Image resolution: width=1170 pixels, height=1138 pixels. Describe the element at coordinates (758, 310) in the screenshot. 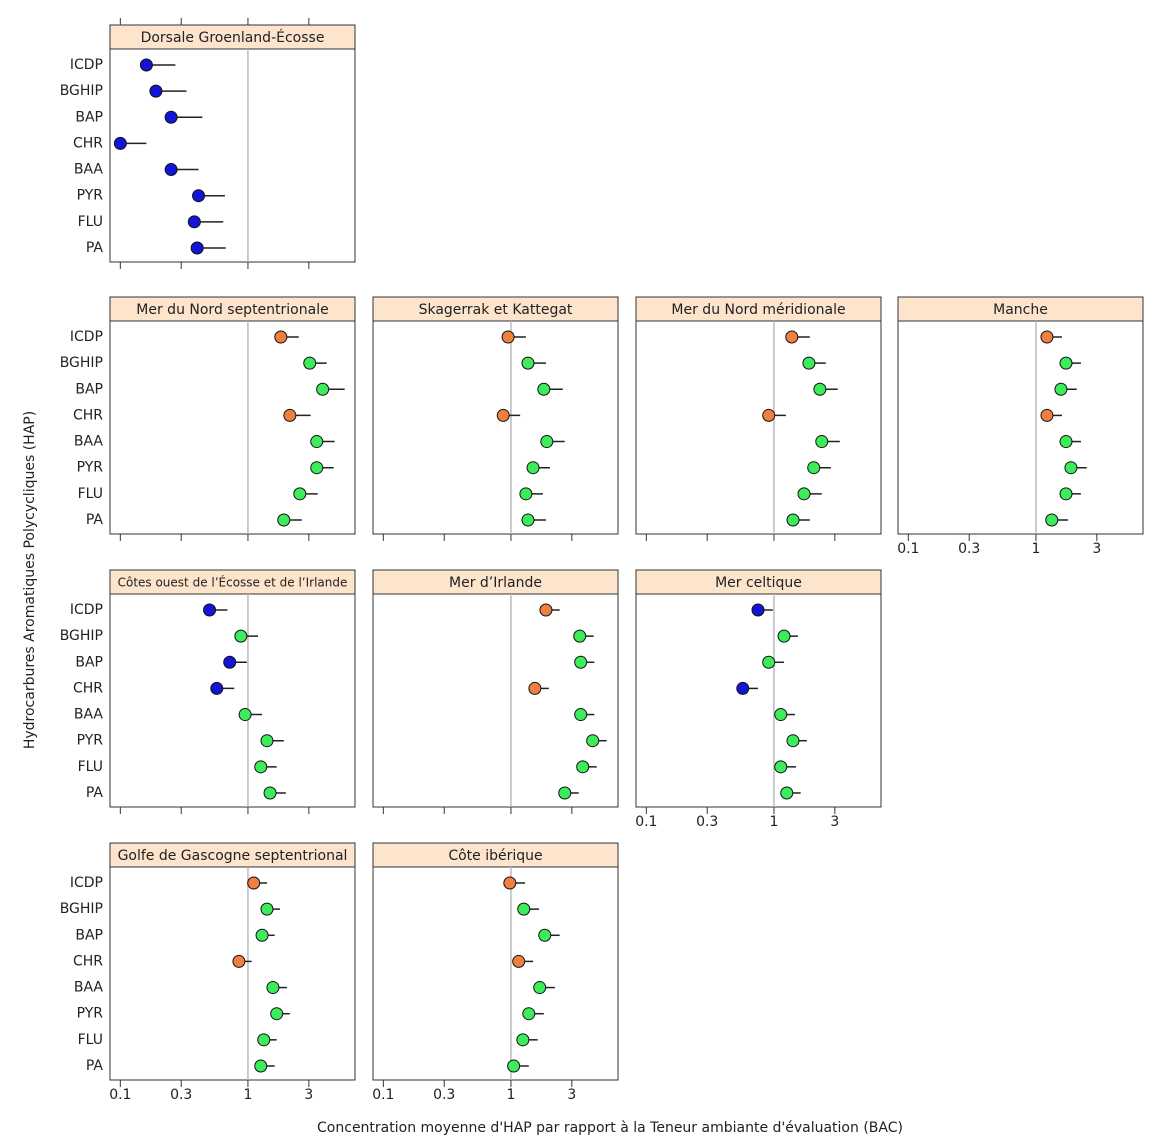

I see `panel-title: Mer du Nord méridionale` at that location.